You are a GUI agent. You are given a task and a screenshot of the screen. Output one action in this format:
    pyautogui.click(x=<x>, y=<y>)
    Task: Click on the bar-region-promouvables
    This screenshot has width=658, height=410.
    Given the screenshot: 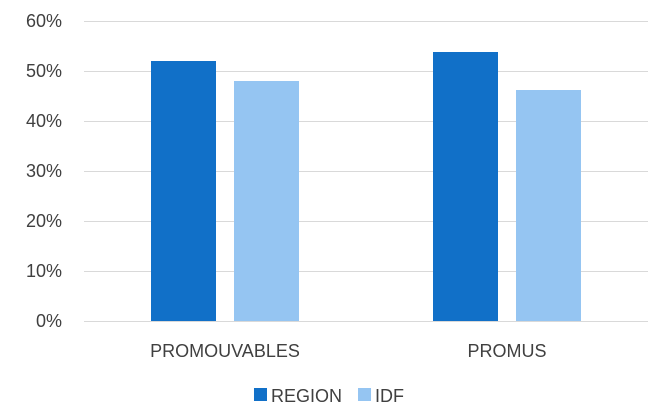 What is the action you would take?
    pyautogui.click(x=183, y=191)
    